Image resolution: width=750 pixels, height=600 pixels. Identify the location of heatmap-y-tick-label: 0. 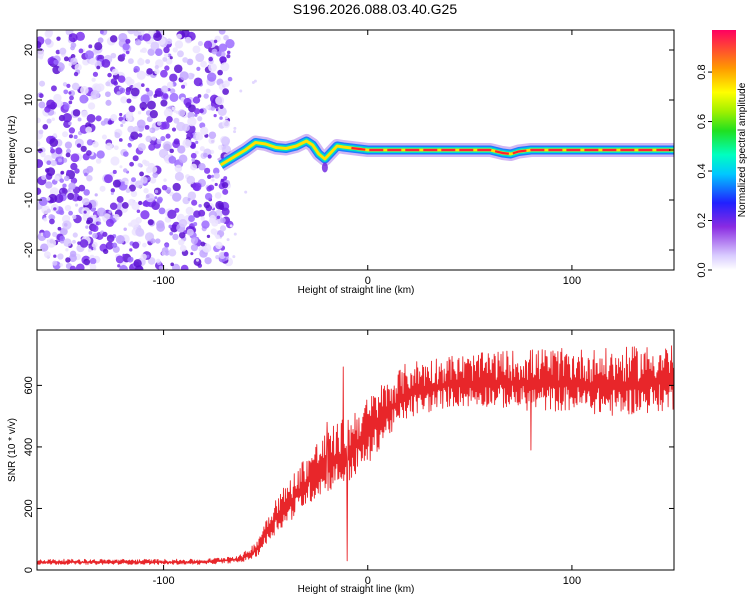
(29, 150).